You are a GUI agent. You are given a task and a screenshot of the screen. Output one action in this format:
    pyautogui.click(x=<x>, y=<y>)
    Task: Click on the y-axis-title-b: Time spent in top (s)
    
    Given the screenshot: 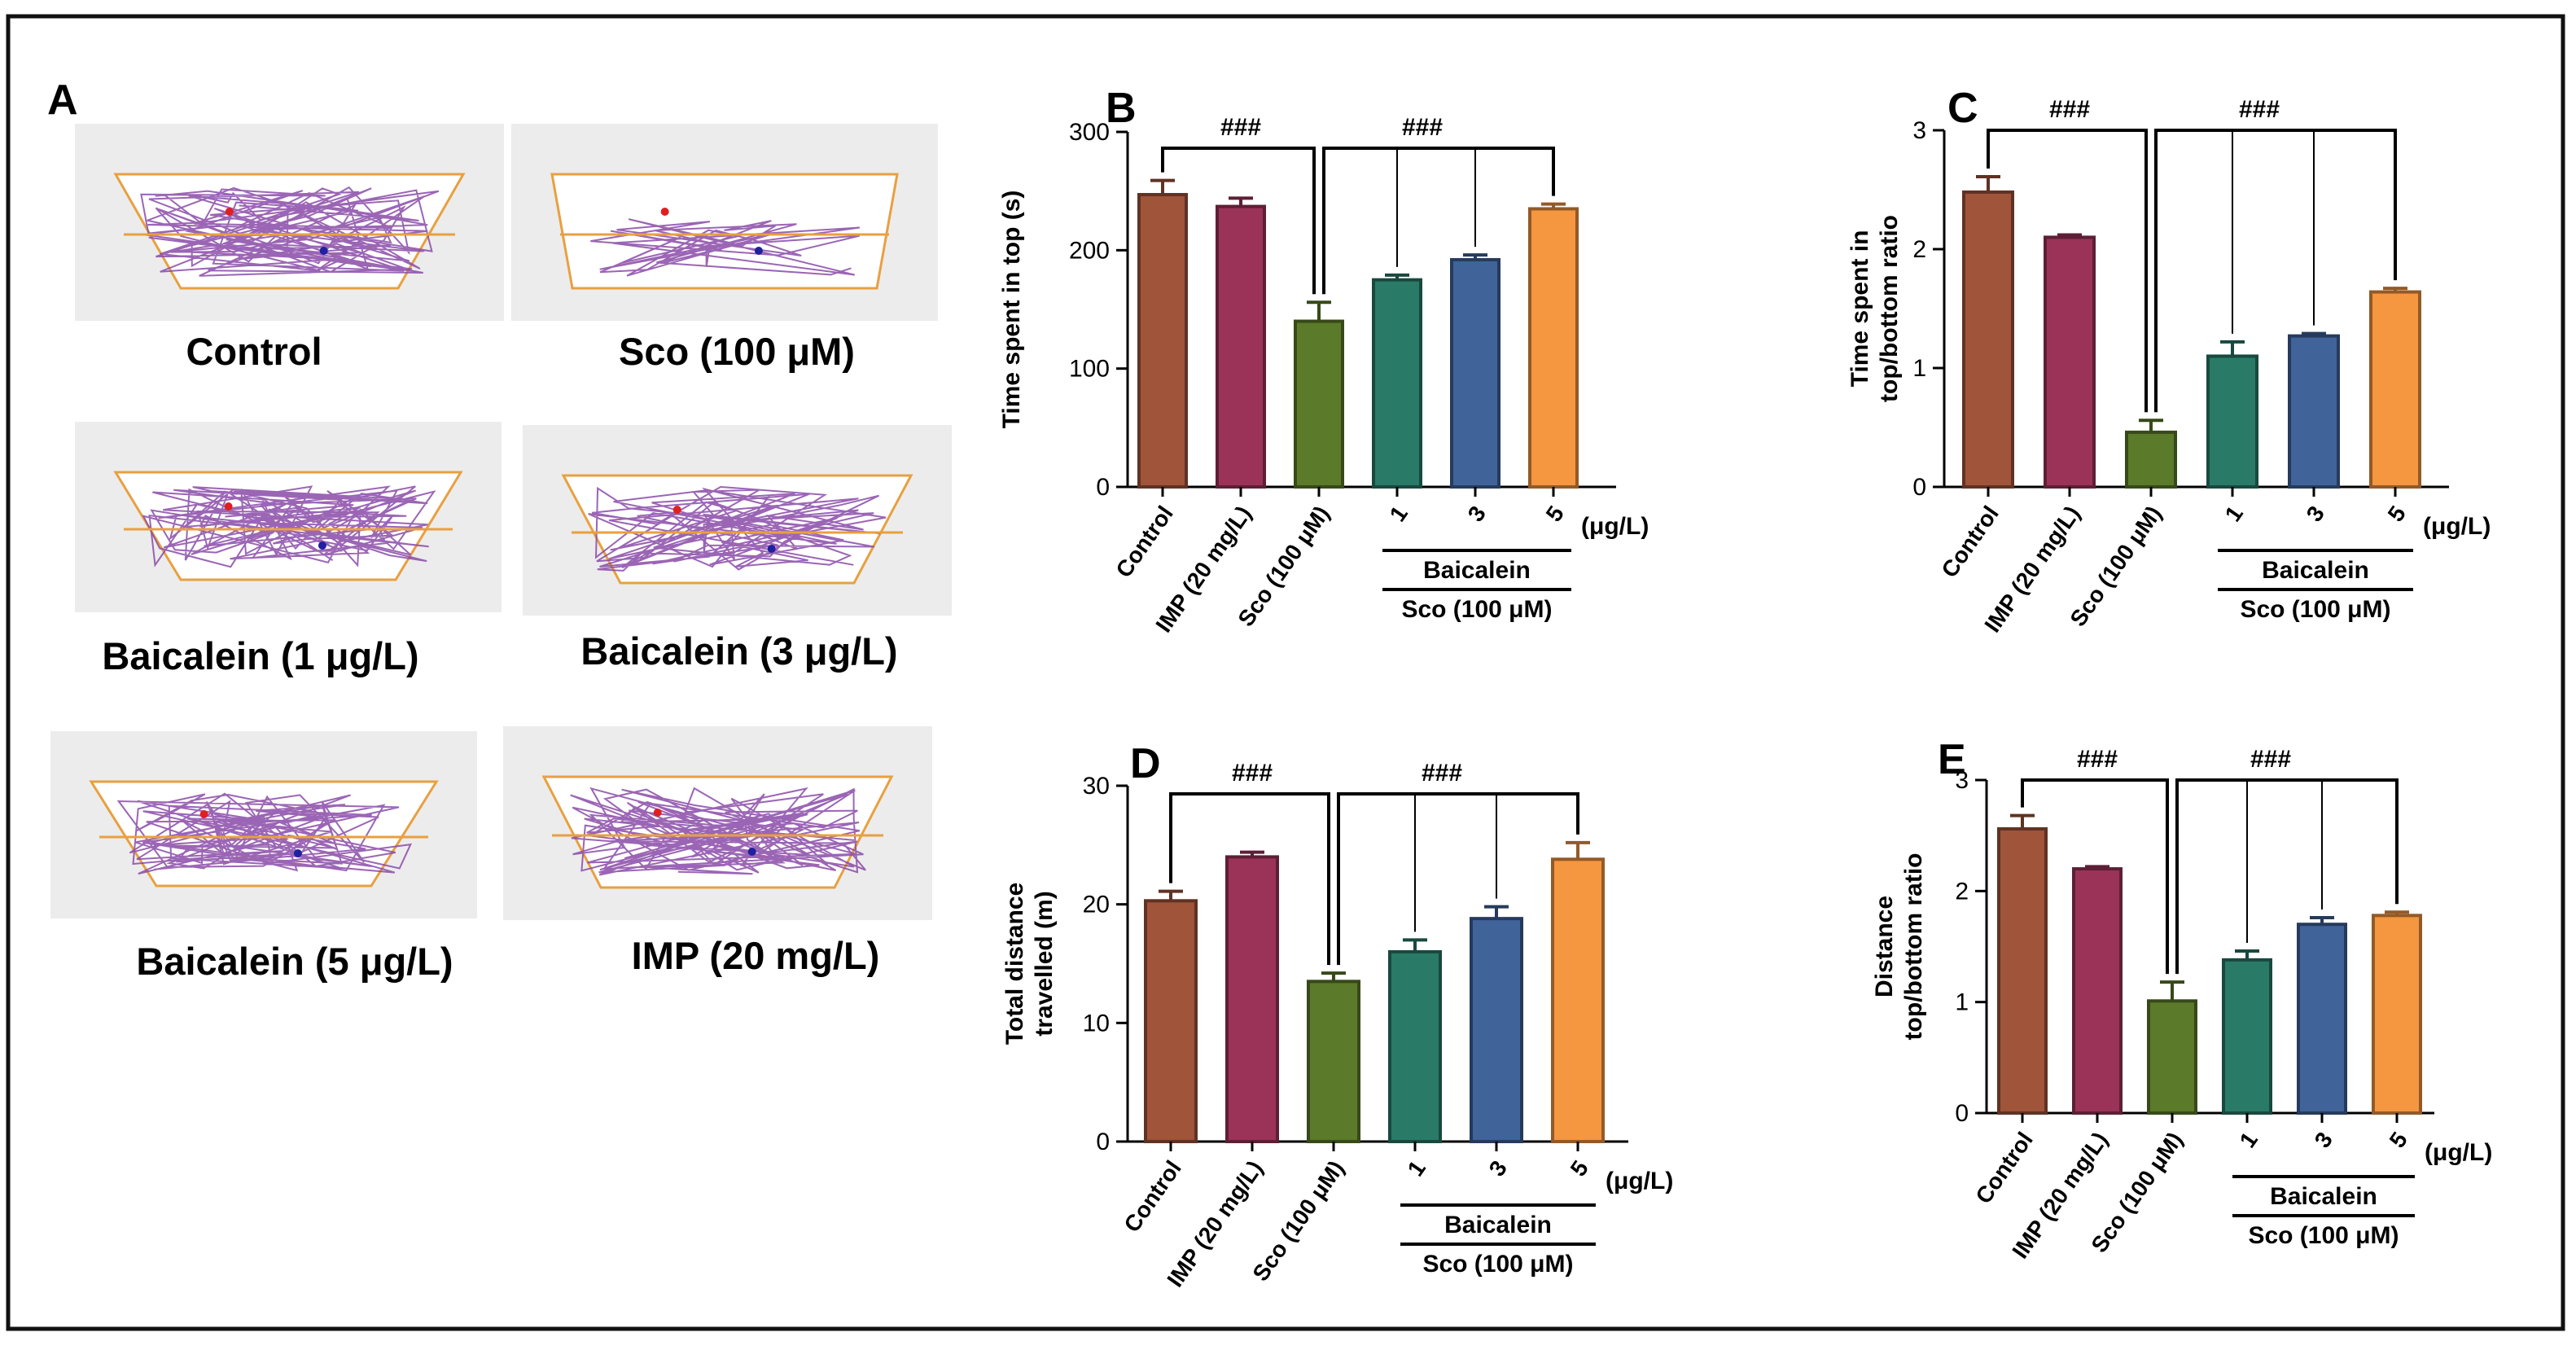 What is the action you would take?
    pyautogui.click(x=1011, y=310)
    